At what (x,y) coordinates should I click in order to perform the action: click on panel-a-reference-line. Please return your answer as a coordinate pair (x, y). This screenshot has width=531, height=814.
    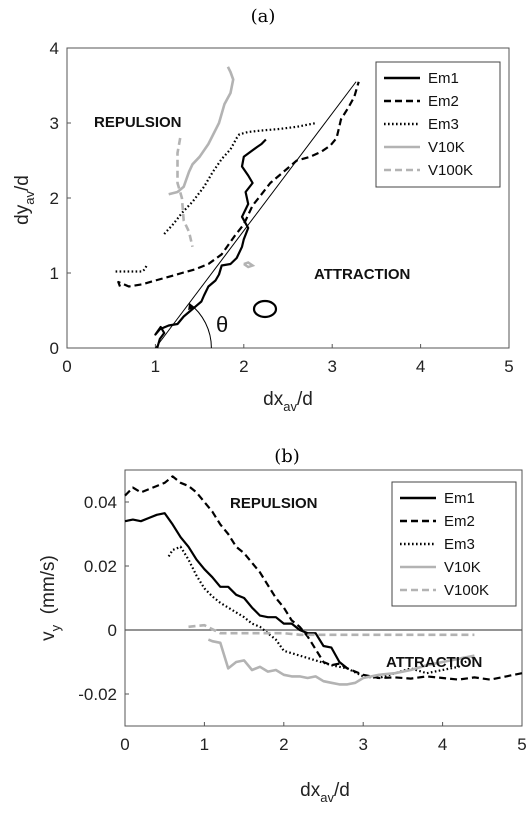
    Looking at the image, I should click on (256, 215).